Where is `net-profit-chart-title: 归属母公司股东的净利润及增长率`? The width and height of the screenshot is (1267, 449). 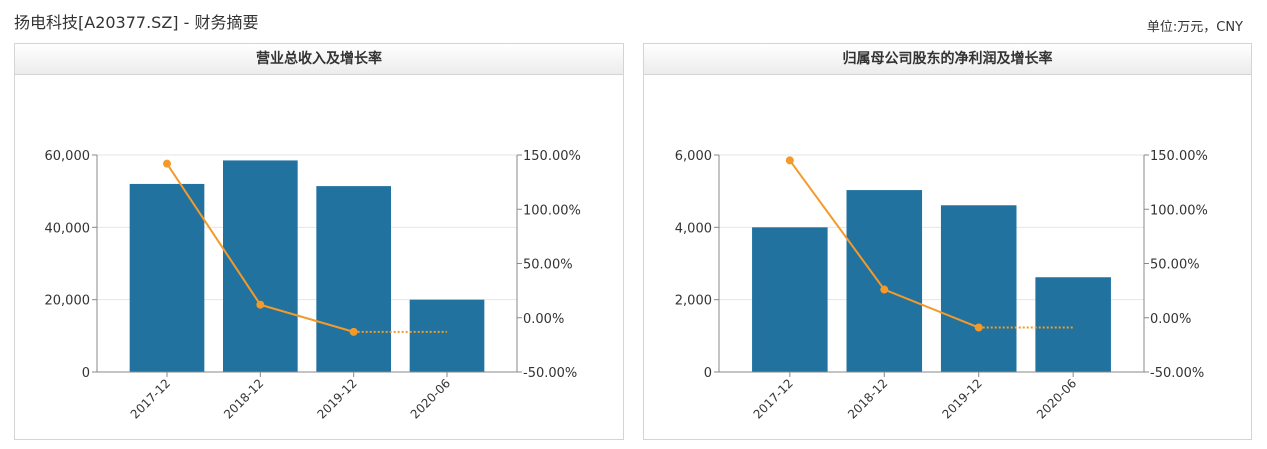 net-profit-chart-title: 归属母公司股东的净利润及增长率 is located at coordinates (947, 59).